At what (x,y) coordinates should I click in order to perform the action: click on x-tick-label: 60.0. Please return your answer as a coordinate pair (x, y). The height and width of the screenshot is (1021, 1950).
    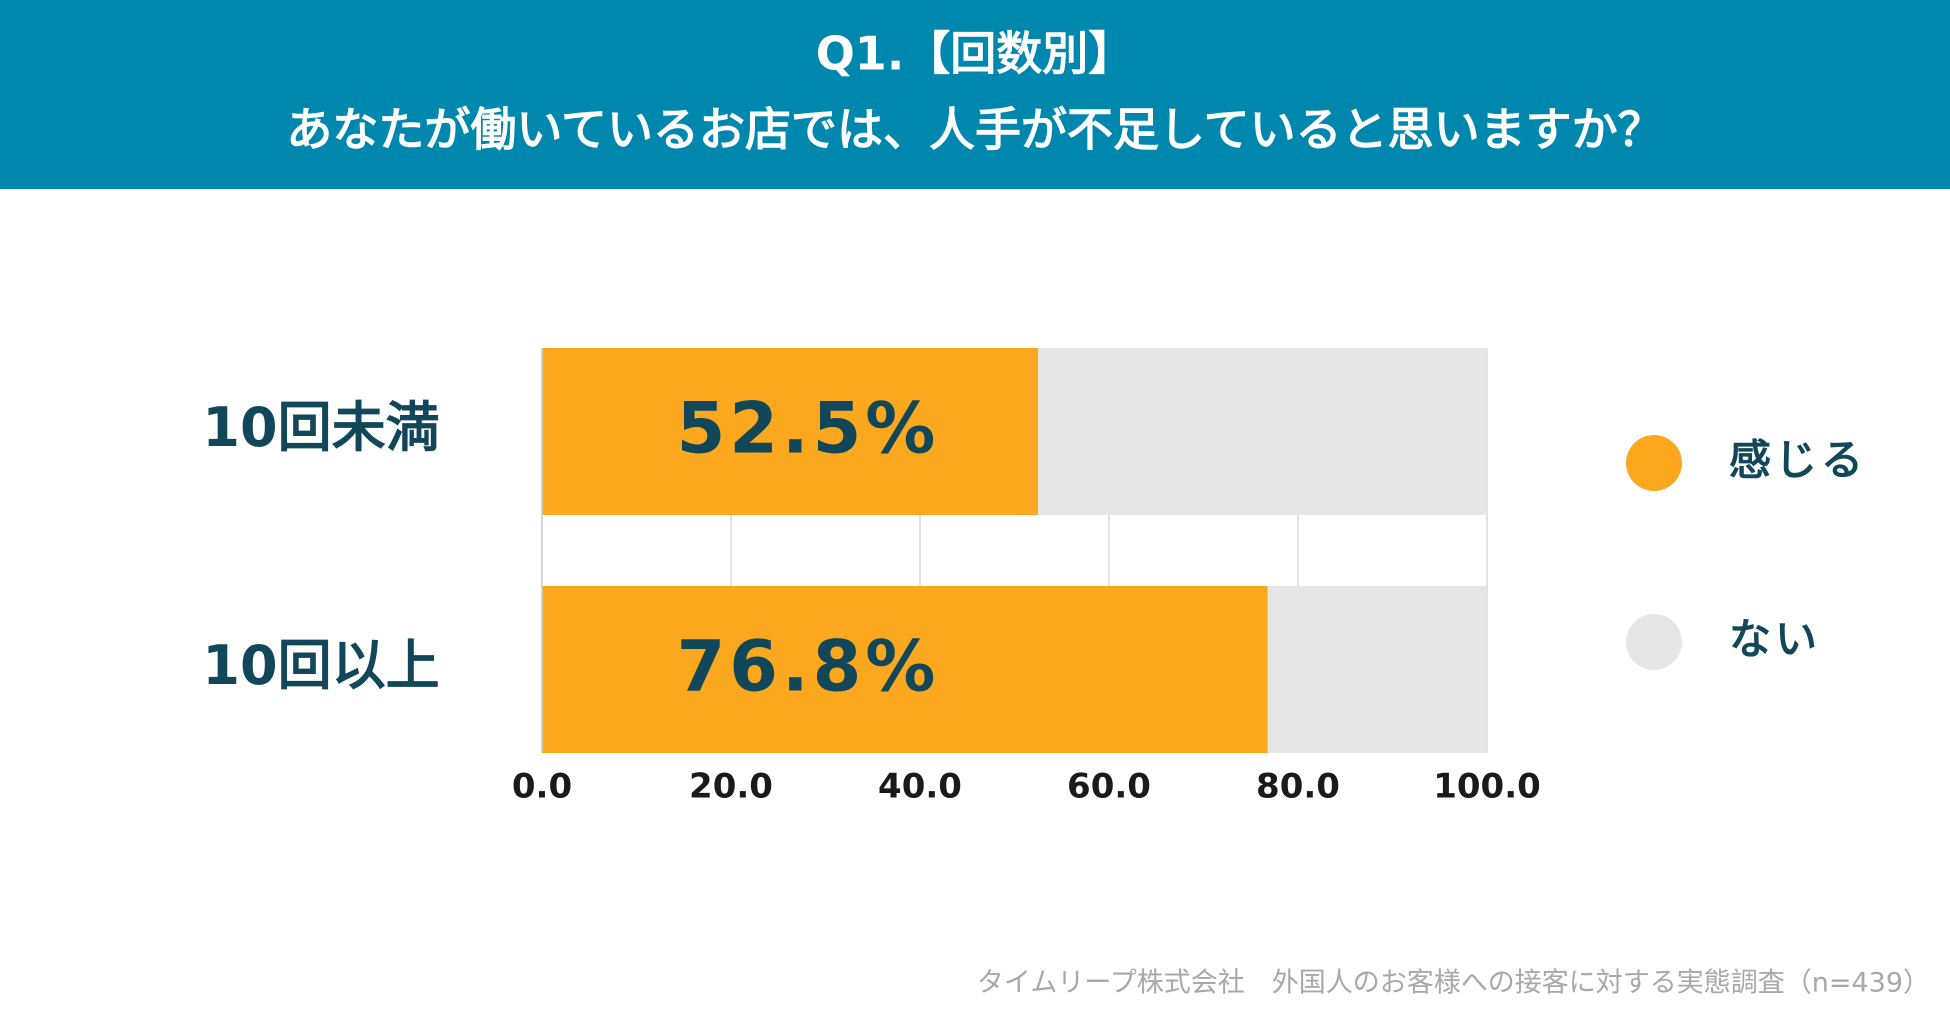
    Looking at the image, I should click on (1109, 787).